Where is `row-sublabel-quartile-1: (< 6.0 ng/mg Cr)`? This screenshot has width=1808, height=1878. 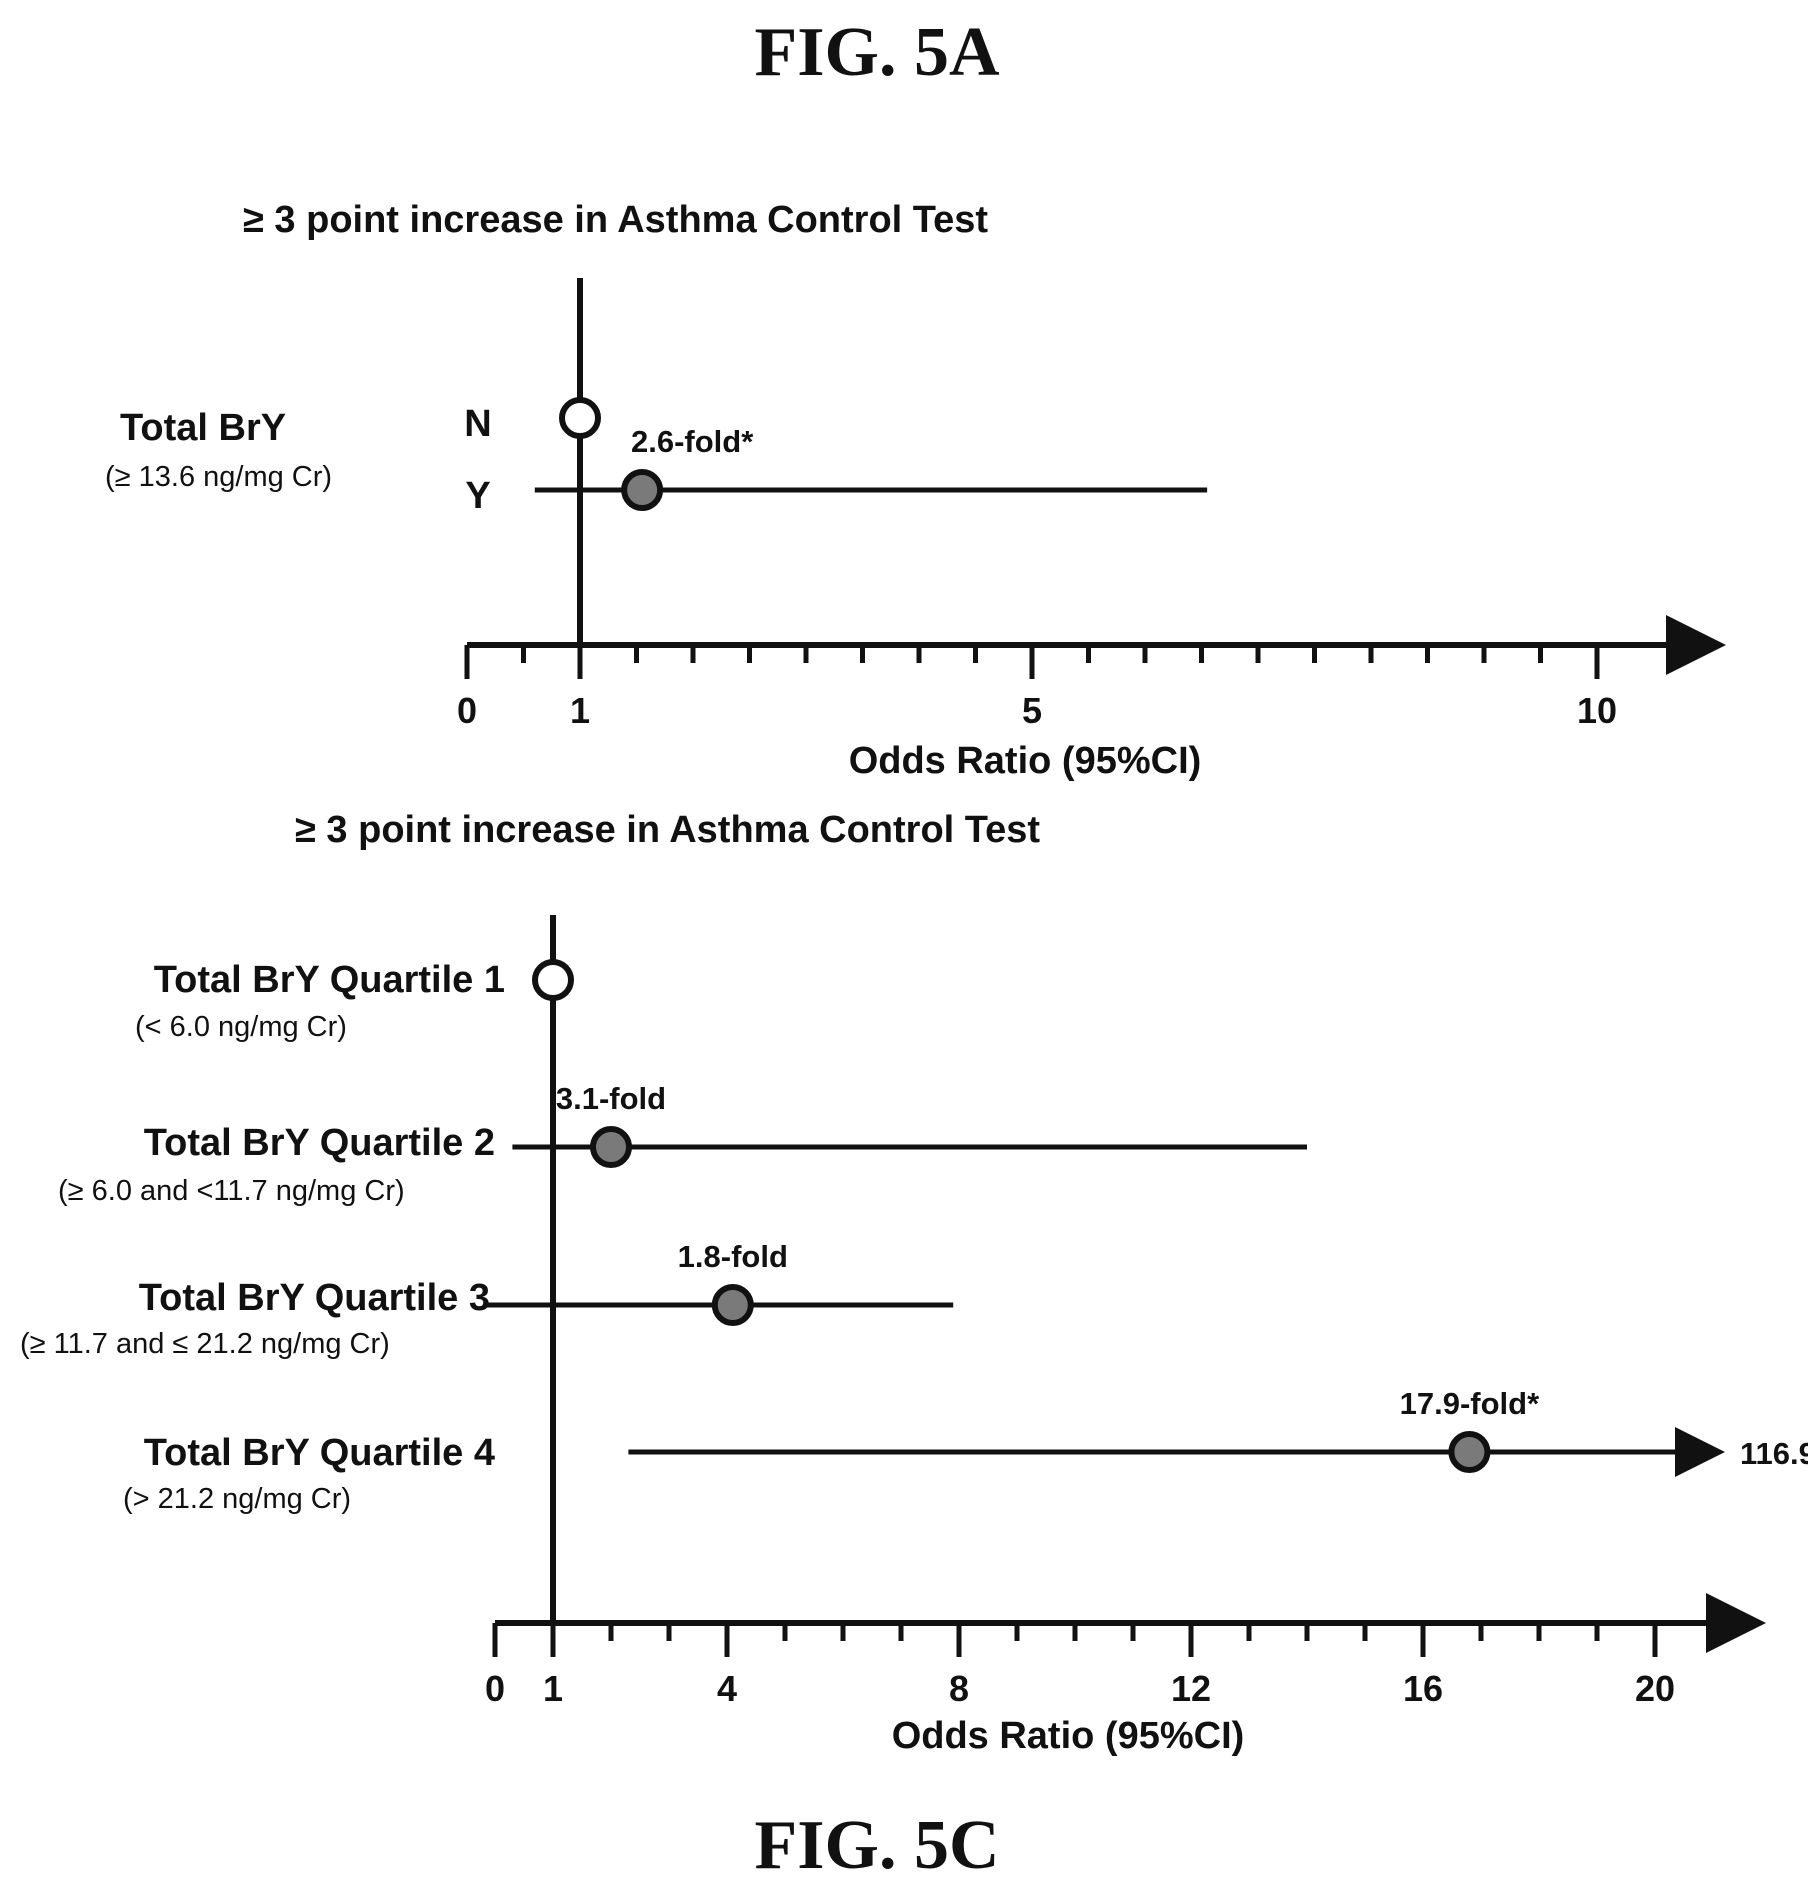
row-sublabel-quartile-1: (< 6.0 ng/mg Cr) is located at coordinates (241, 1027).